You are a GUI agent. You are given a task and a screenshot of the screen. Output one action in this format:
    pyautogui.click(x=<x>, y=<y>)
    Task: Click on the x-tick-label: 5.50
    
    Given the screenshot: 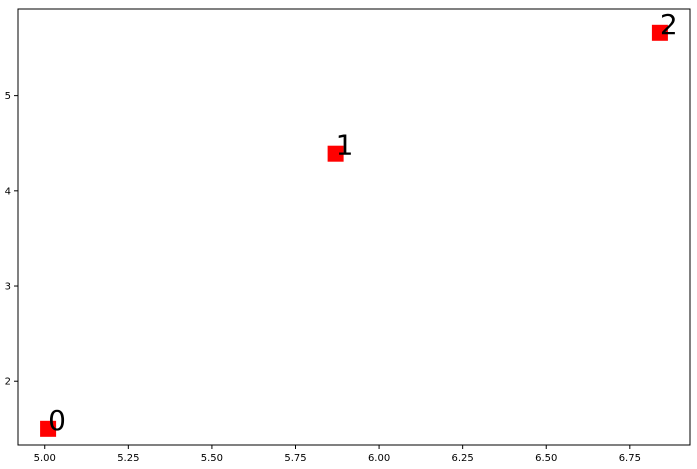 What is the action you would take?
    pyautogui.click(x=212, y=458)
    